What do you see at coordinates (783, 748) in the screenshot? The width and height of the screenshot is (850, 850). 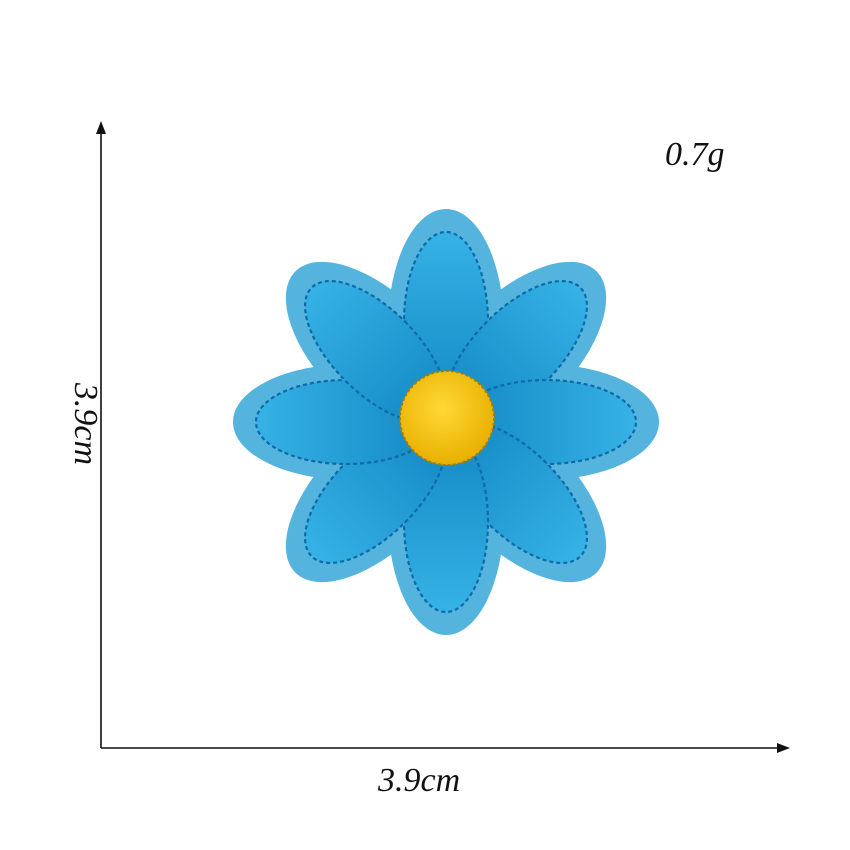 I see `arrow-right-icon` at bounding box center [783, 748].